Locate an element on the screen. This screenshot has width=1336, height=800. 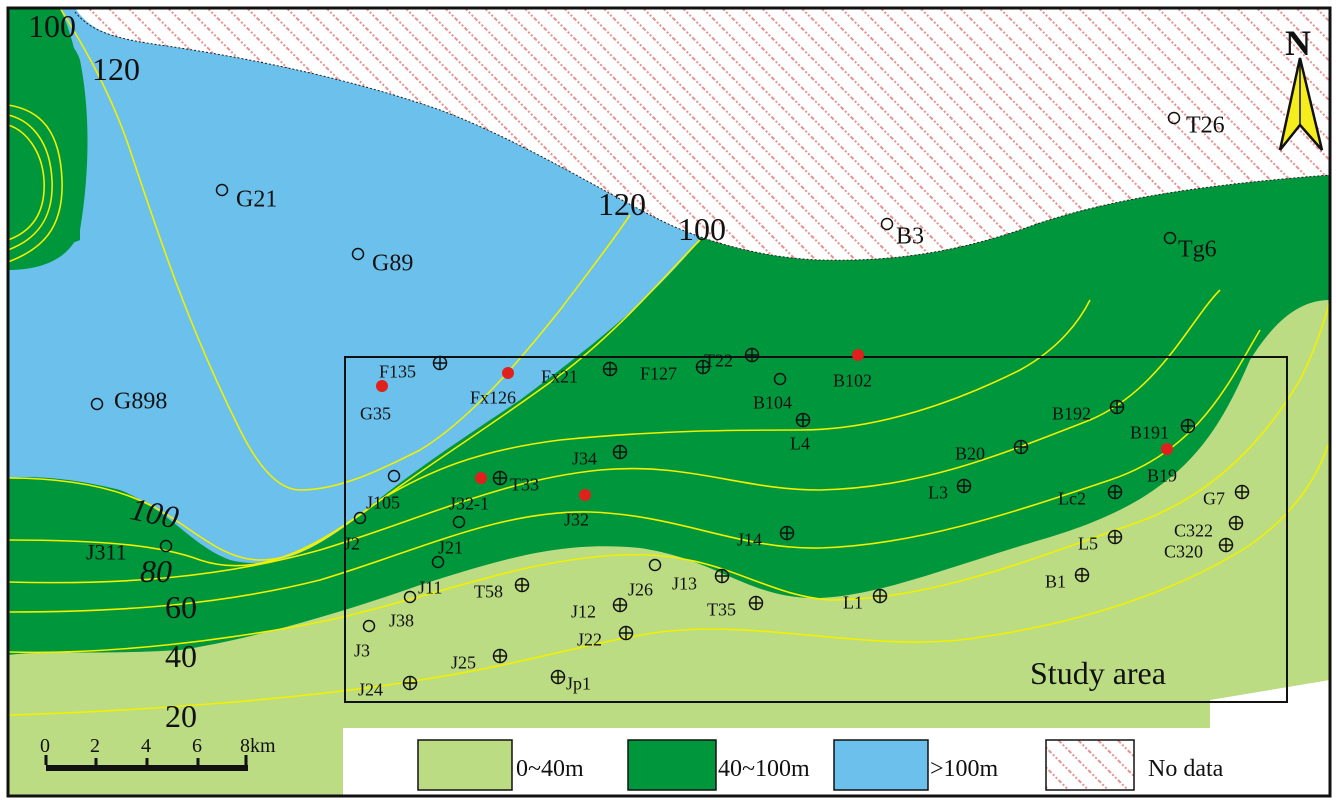
well-label: C322 is located at coordinates (1193, 530).